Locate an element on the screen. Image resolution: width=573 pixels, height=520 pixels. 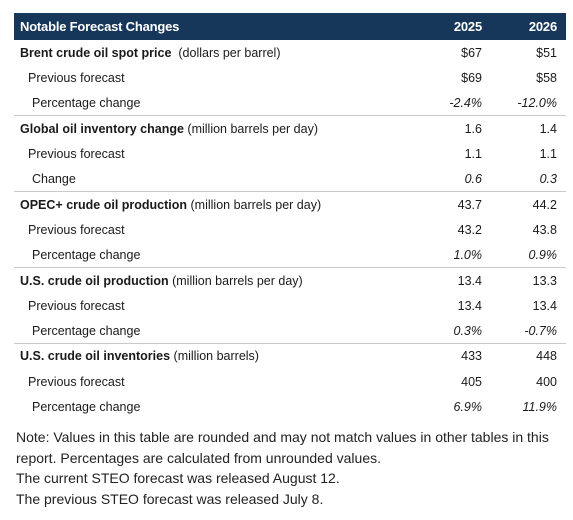
cell-2026: 13.3 is located at coordinates (527, 280).